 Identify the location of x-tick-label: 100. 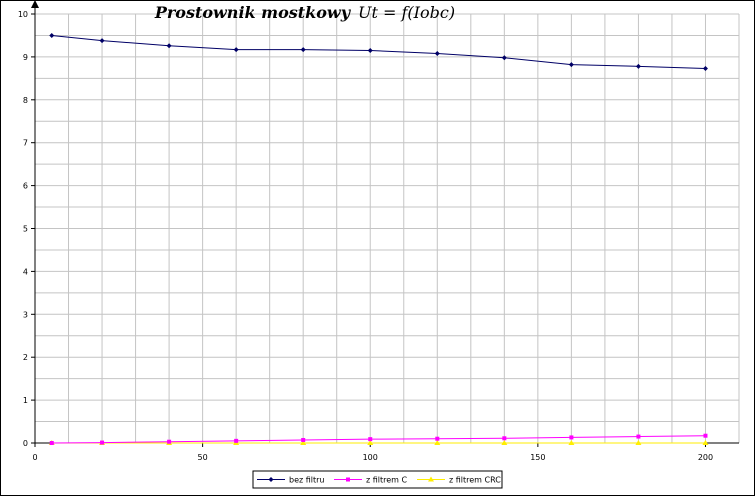
(370, 457).